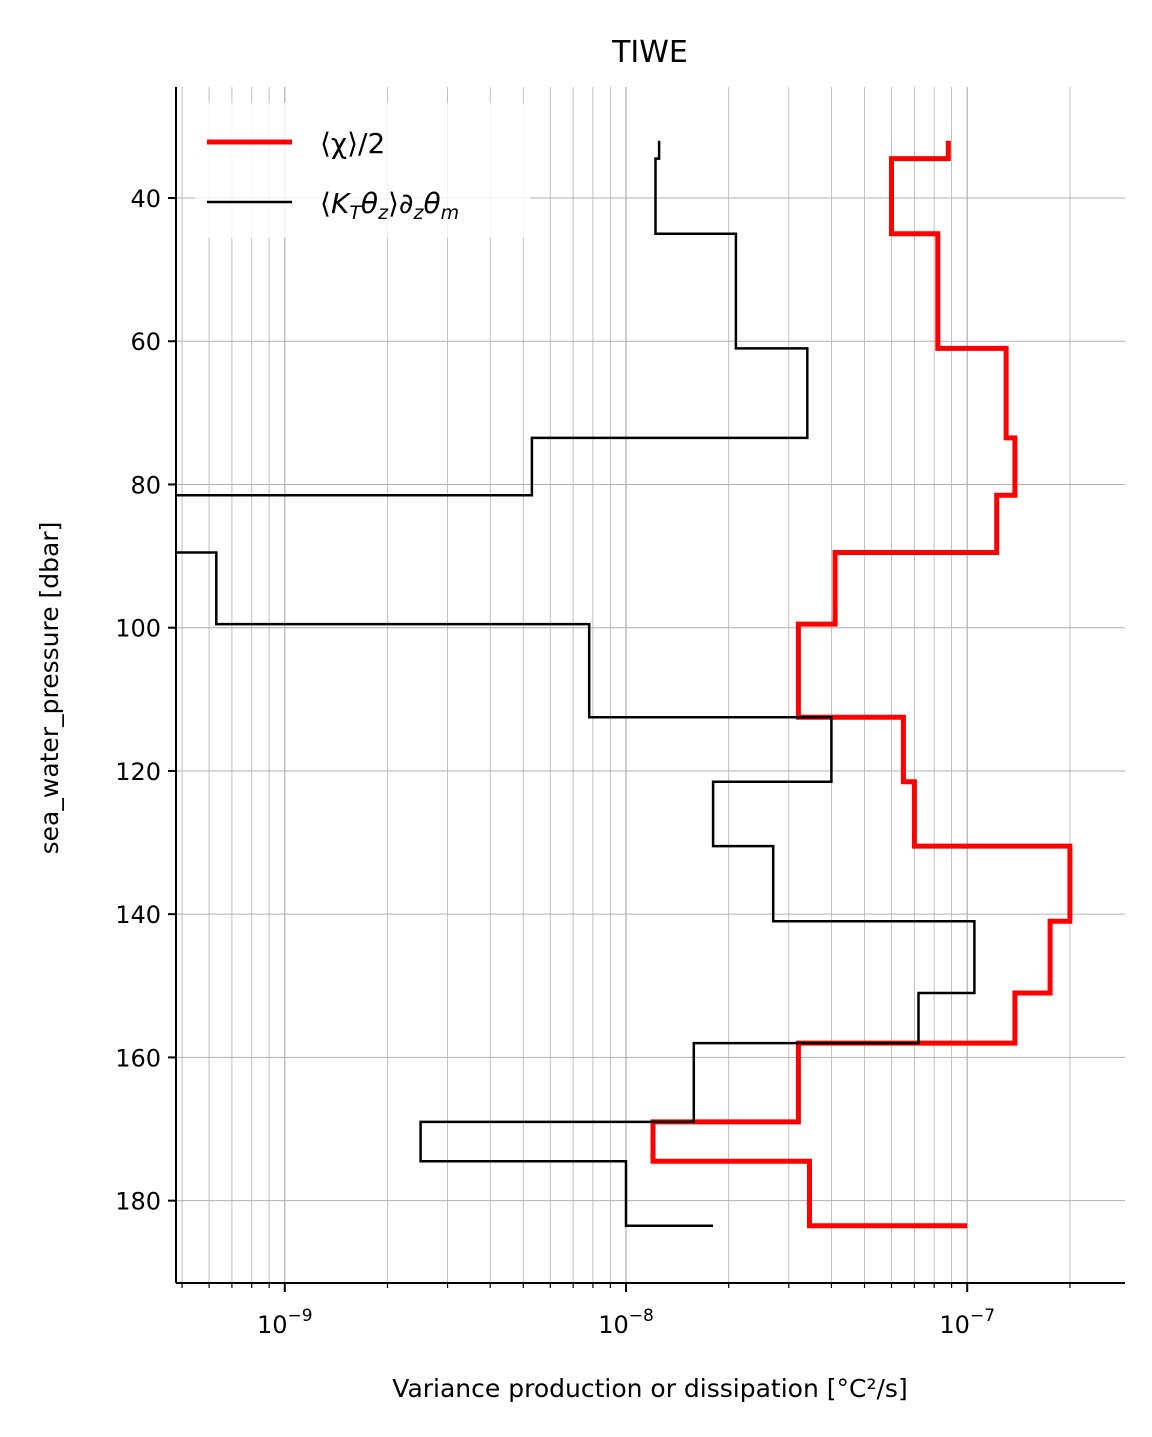  Describe the element at coordinates (352, 143) in the screenshot. I see `legend-label-chi: ⟨χ⟩/2` at that location.